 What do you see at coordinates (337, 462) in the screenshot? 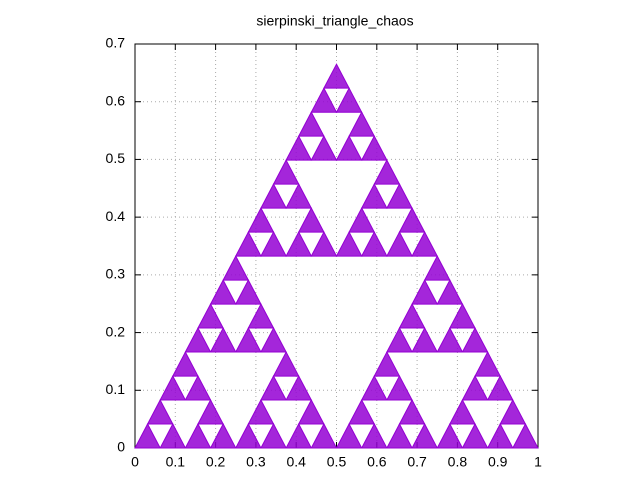
I see `x-tick-label: 0.5` at bounding box center [337, 462].